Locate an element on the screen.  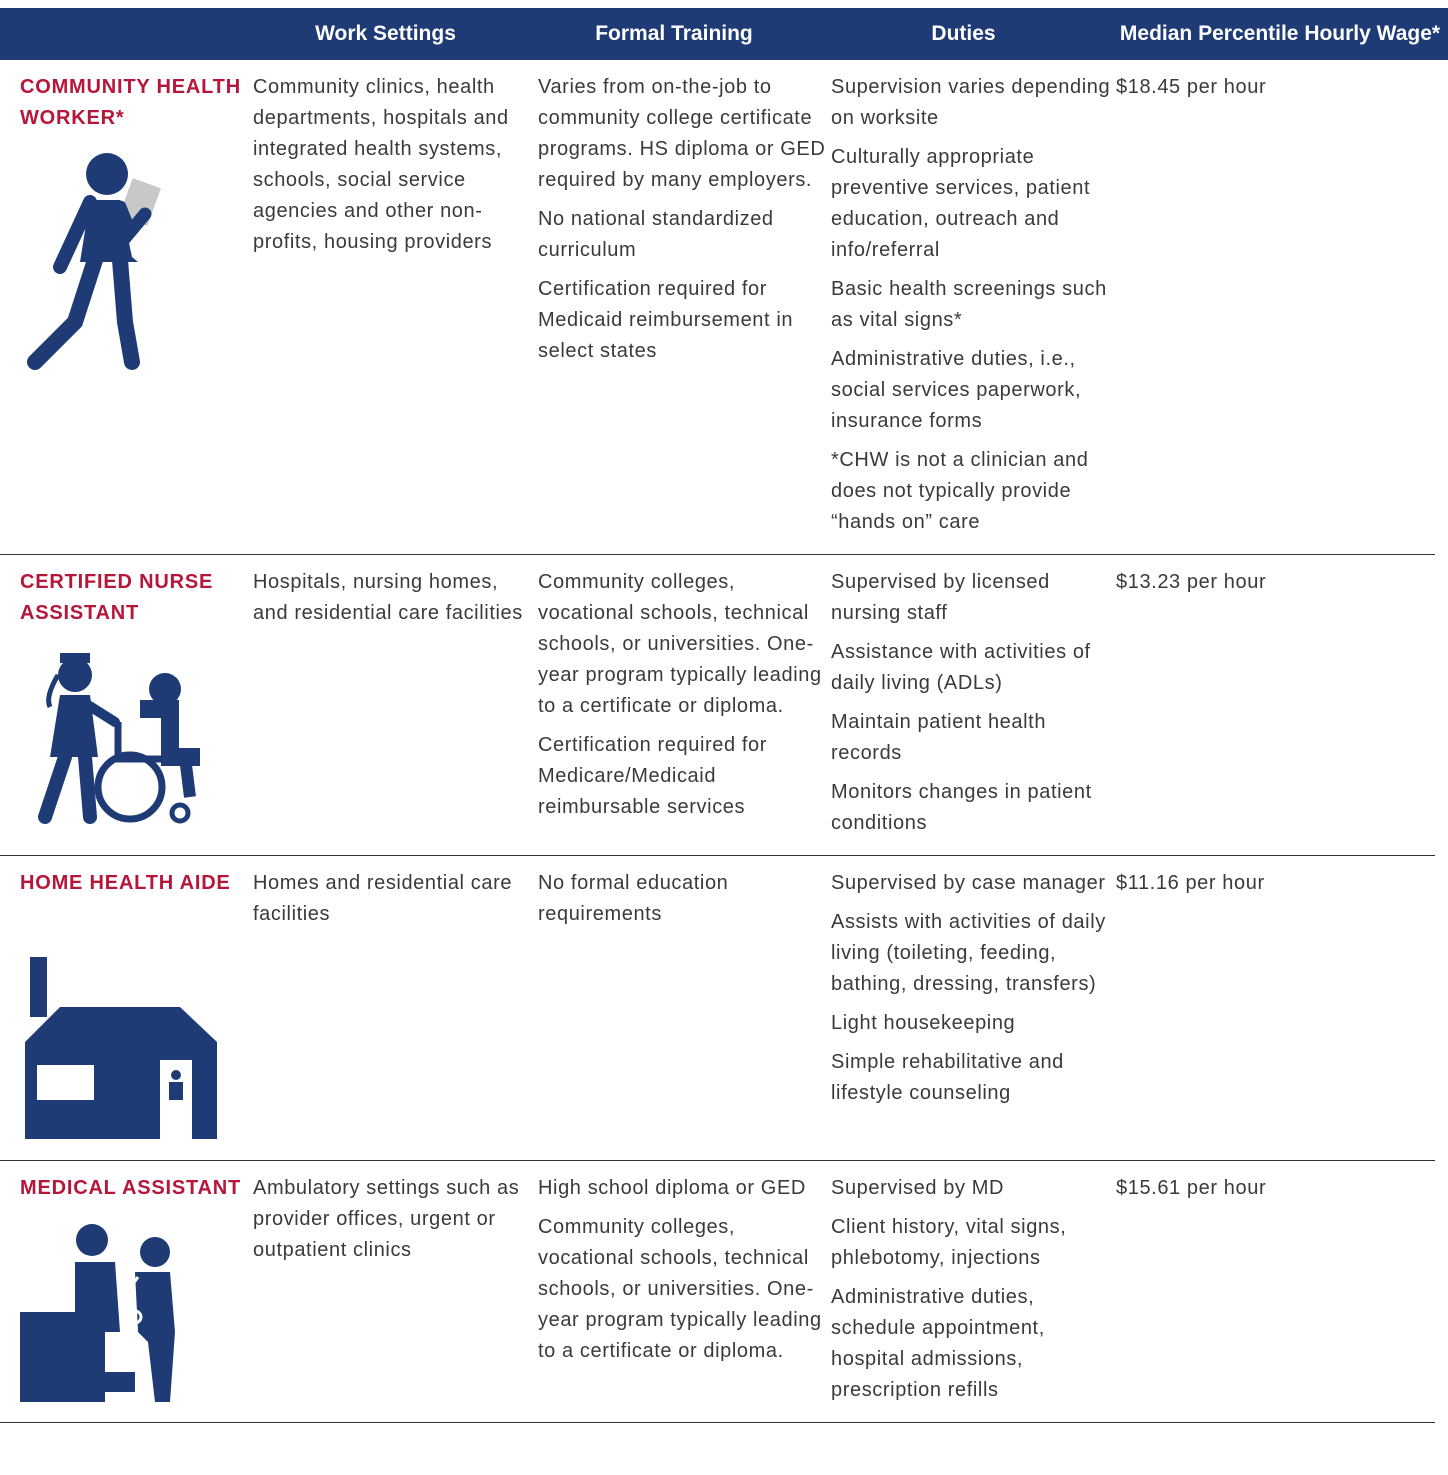
wage-cell: $15.61 per hour is located at coordinates (1281, 1293).